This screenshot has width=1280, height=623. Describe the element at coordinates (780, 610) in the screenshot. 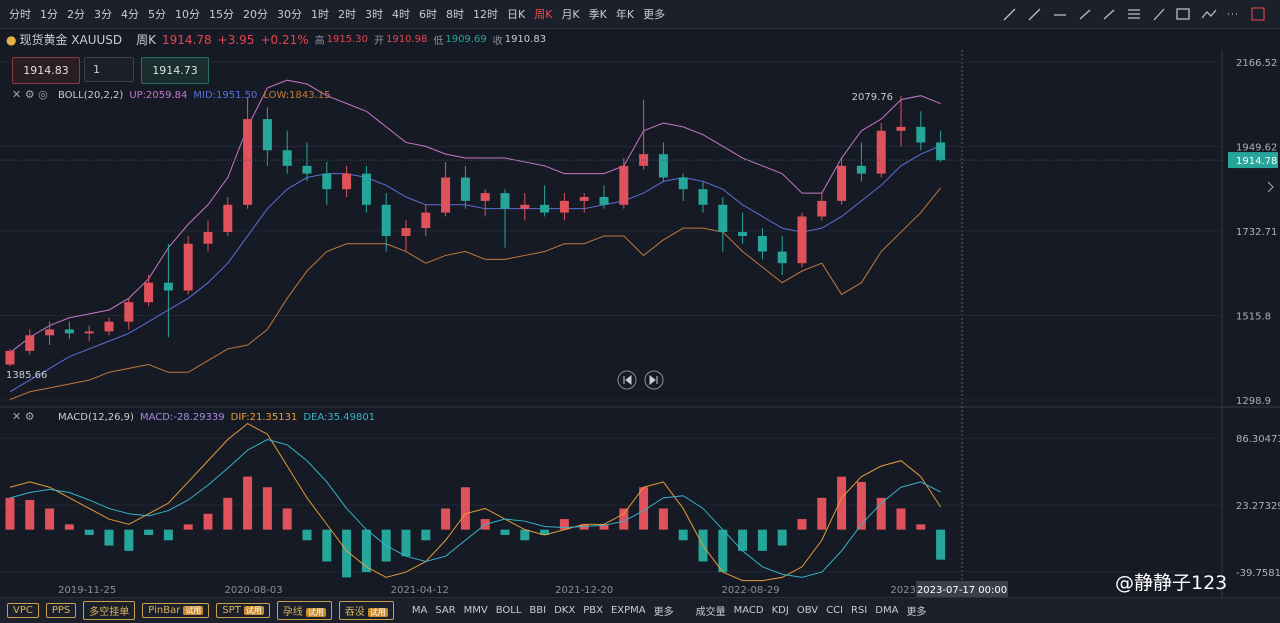

I see `indicator-button: KDJ` at that location.